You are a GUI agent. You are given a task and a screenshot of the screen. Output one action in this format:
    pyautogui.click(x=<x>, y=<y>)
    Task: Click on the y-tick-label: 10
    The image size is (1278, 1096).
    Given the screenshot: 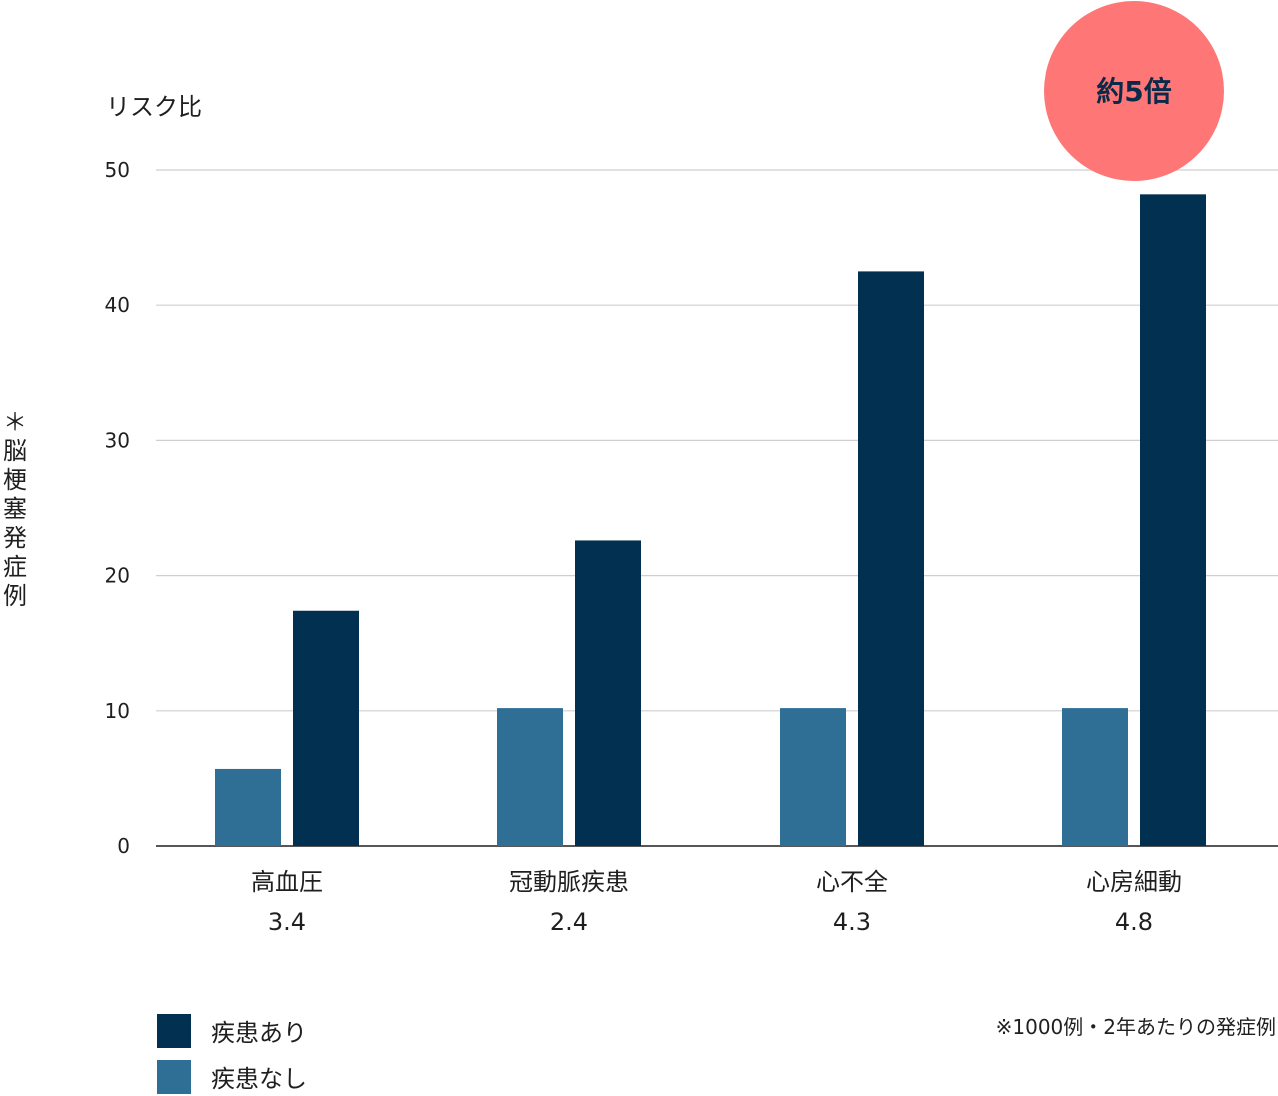 What is the action you would take?
    pyautogui.click(x=117, y=711)
    